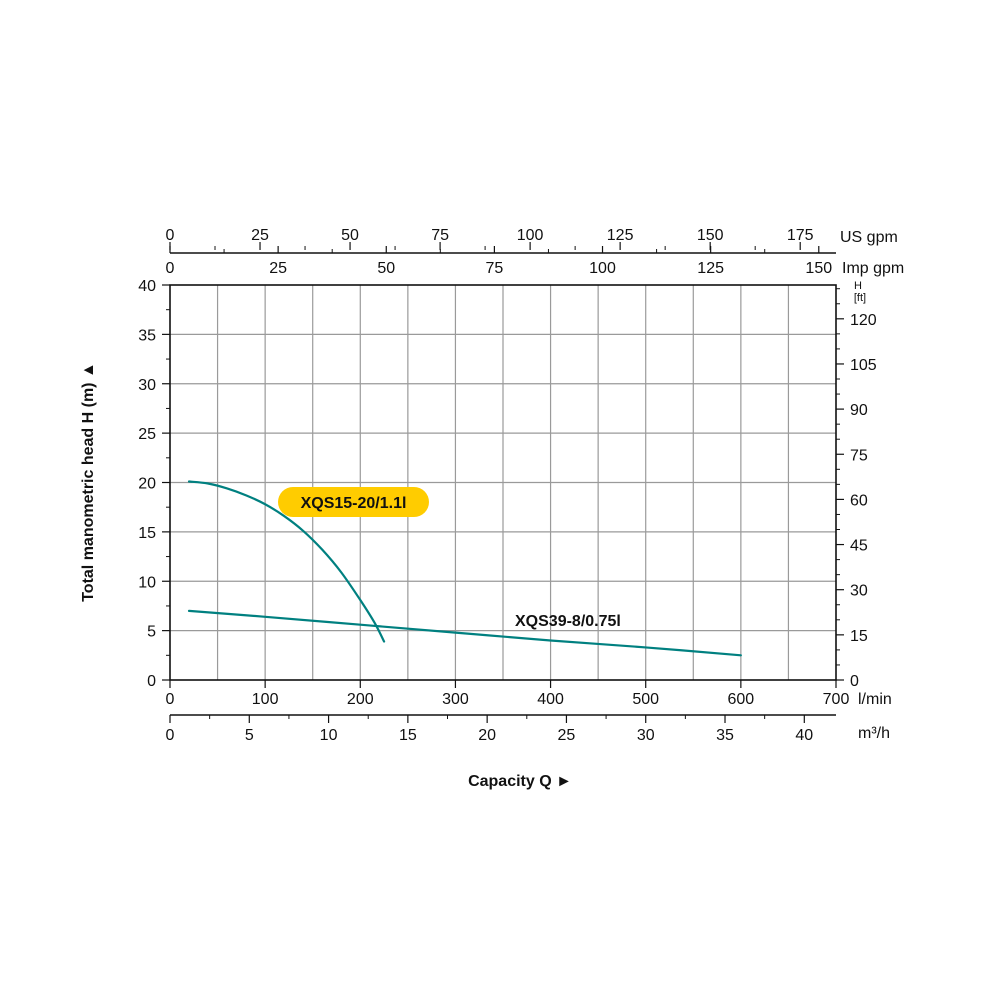 The width and height of the screenshot is (1000, 1000). What do you see at coordinates (170, 735) in the screenshot?
I see `m3h-tick-label: 0` at bounding box center [170, 735].